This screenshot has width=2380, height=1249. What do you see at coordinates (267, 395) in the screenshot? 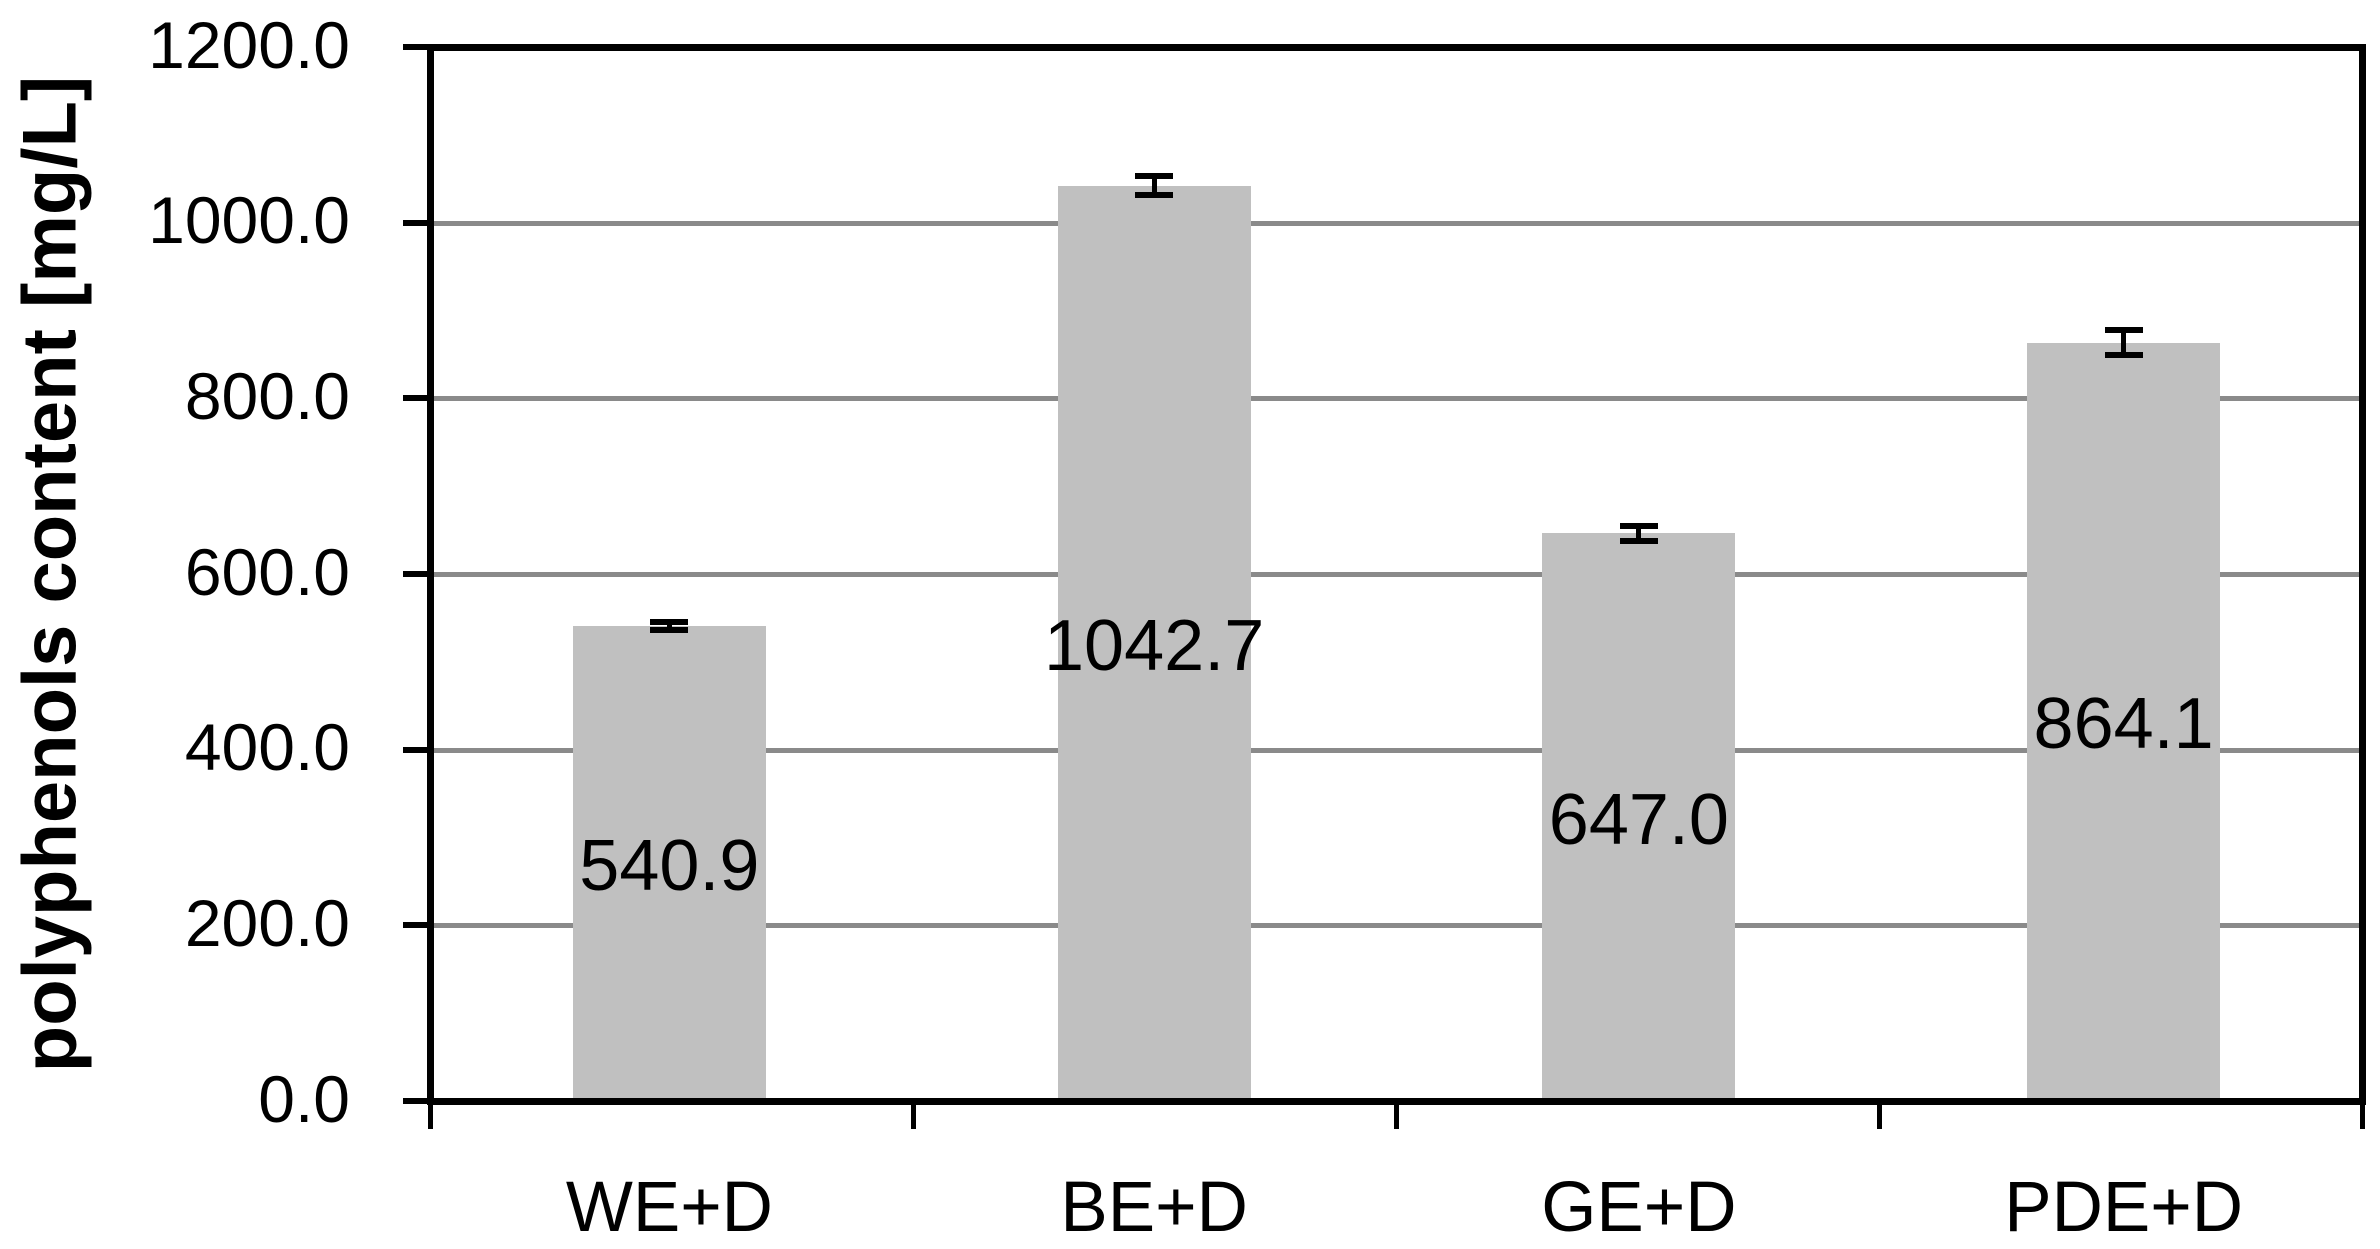
I see `y-tick-label: 800.0` at bounding box center [267, 395].